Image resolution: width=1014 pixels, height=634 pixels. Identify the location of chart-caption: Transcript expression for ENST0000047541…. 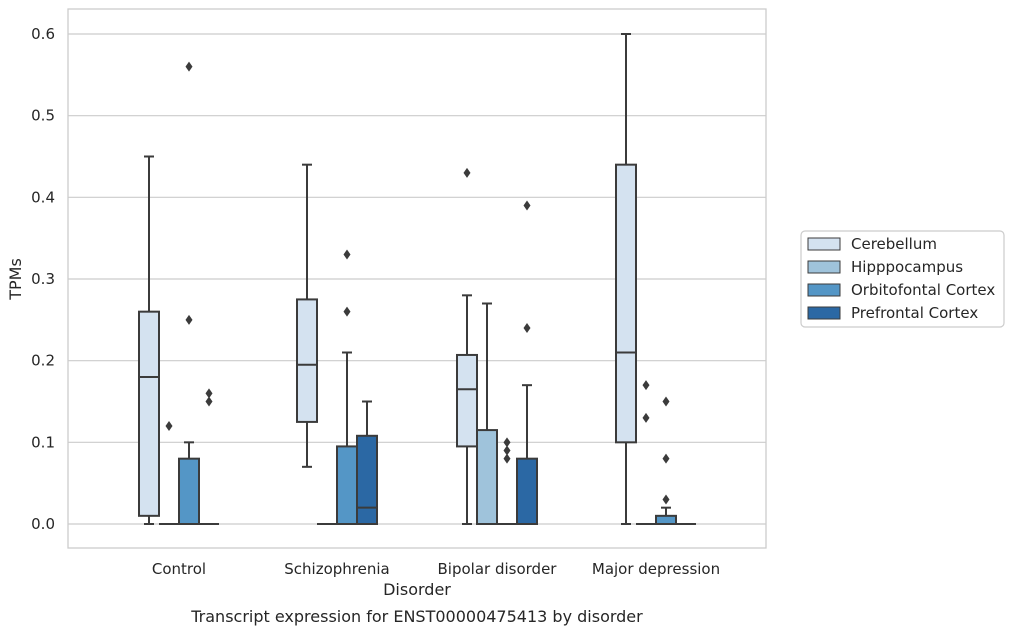
(416, 616).